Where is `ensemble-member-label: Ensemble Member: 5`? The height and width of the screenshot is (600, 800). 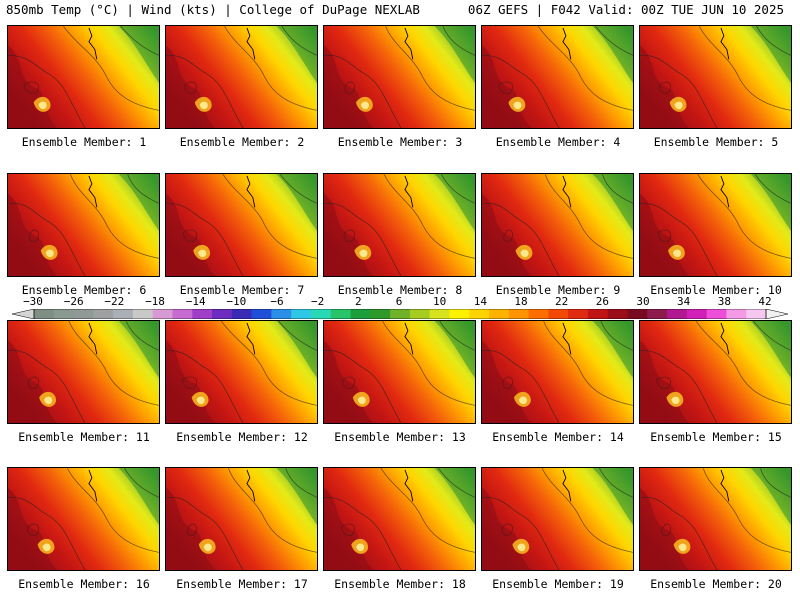
ensemble-member-label: Ensemble Member: 5 is located at coordinates (716, 142).